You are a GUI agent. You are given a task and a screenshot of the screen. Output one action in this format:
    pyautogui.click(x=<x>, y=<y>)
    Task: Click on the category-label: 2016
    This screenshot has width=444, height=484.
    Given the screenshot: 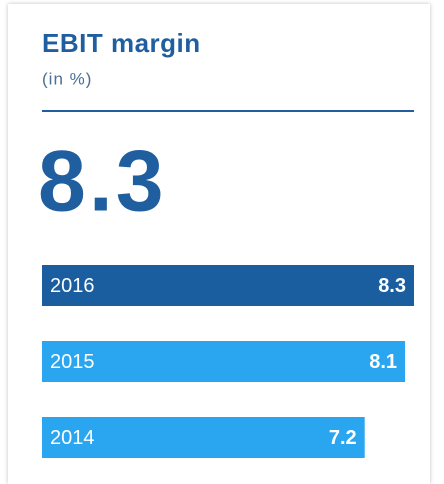 What is the action you would take?
    pyautogui.click(x=72, y=286)
    